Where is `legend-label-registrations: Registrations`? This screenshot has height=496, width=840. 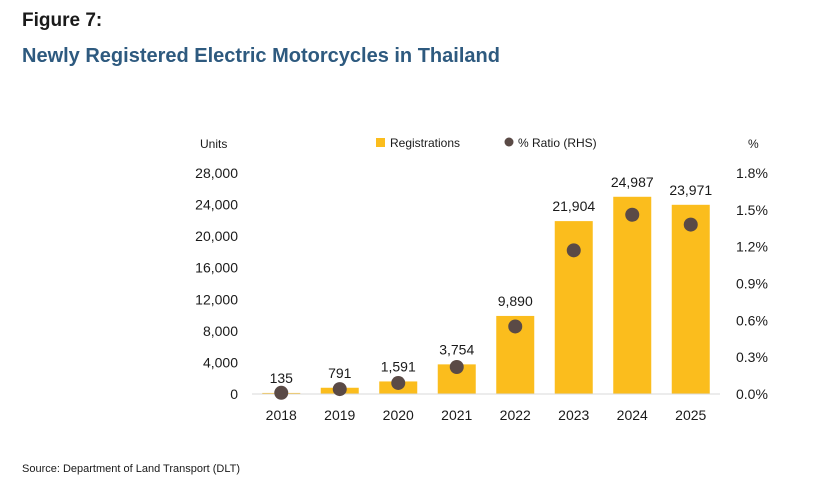 legend-label-registrations: Registrations is located at coordinates (425, 143).